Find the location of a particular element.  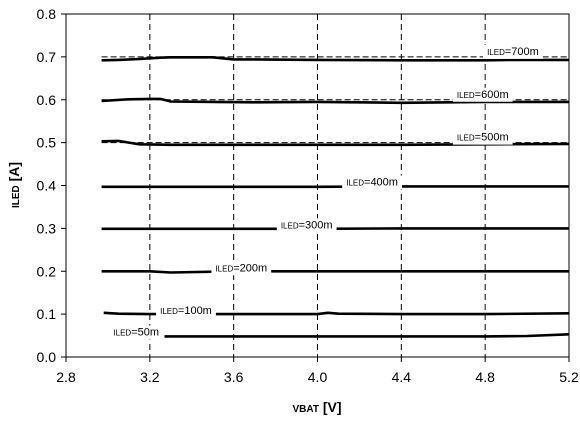

series-label: ILED=300m is located at coordinates (307, 225).